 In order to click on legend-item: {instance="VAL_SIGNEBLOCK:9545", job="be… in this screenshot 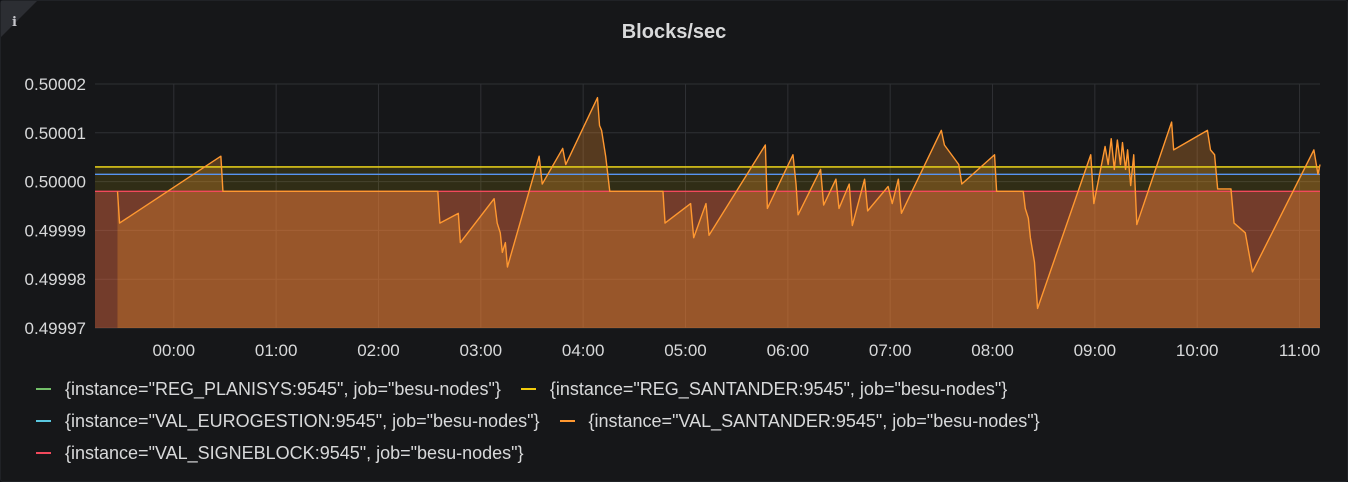, I will do `click(280, 453)`.